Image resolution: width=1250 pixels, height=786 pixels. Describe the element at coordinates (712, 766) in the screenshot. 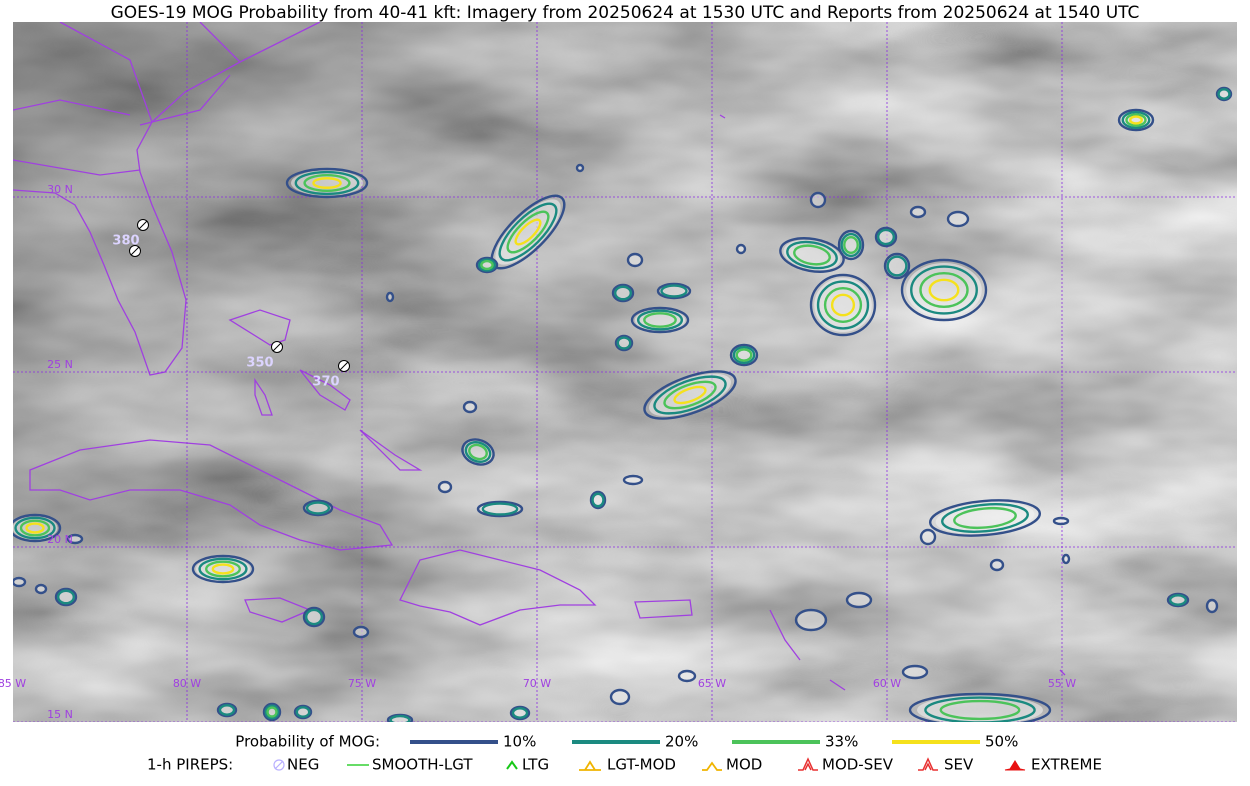

I see `mod-symbol` at that location.